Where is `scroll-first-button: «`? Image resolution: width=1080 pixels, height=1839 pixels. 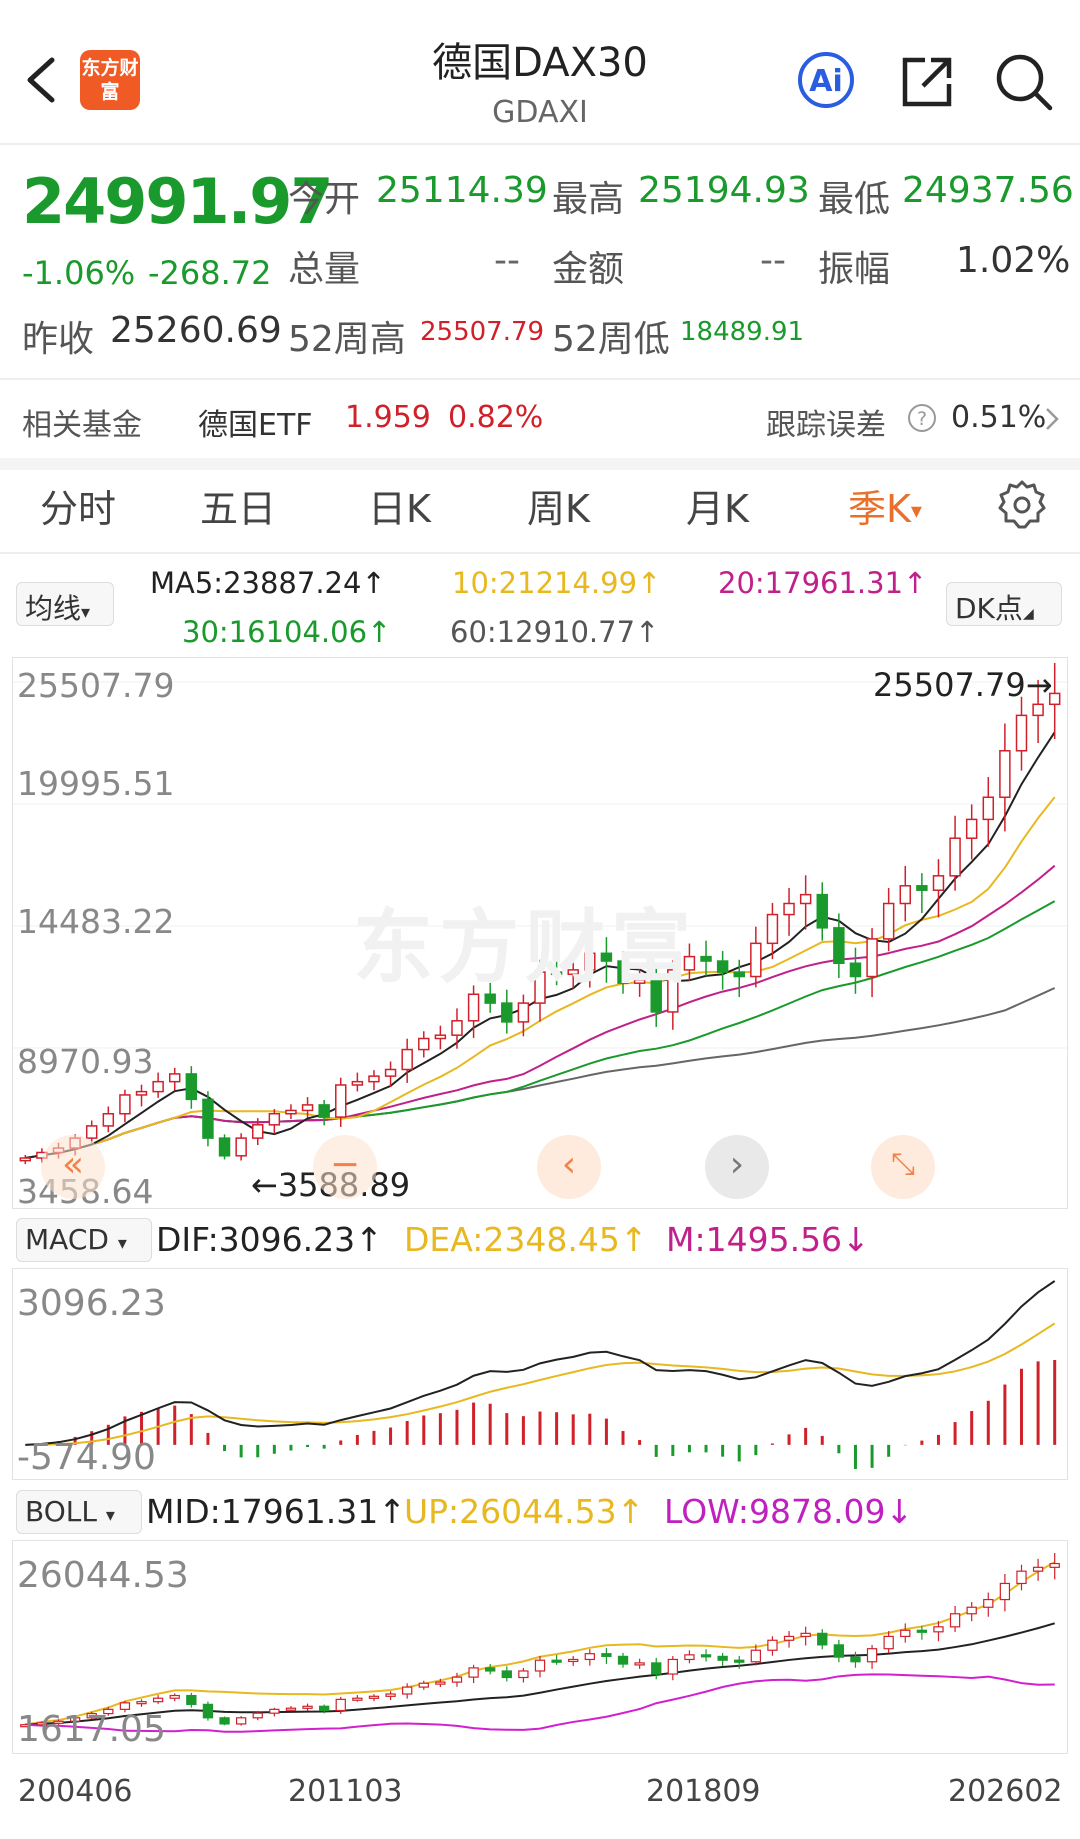
scroll-first-button: « is located at coordinates (73, 1167).